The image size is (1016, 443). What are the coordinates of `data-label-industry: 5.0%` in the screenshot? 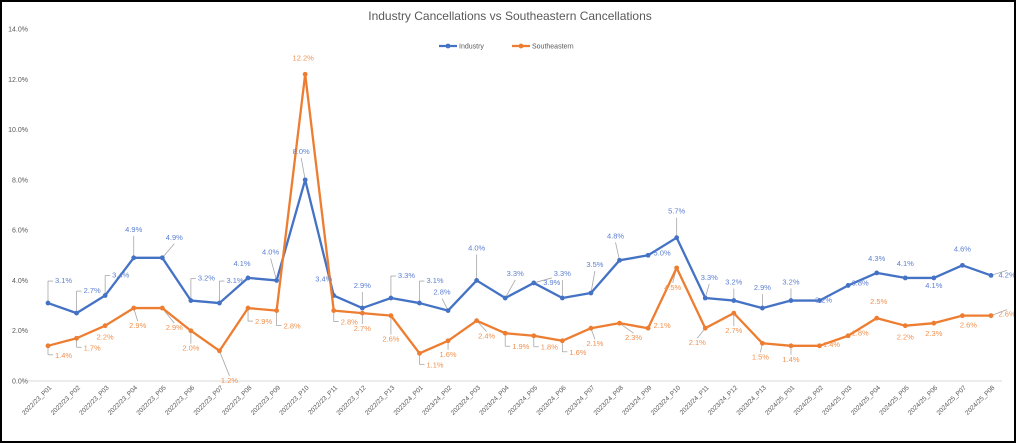 It's located at (662, 252).